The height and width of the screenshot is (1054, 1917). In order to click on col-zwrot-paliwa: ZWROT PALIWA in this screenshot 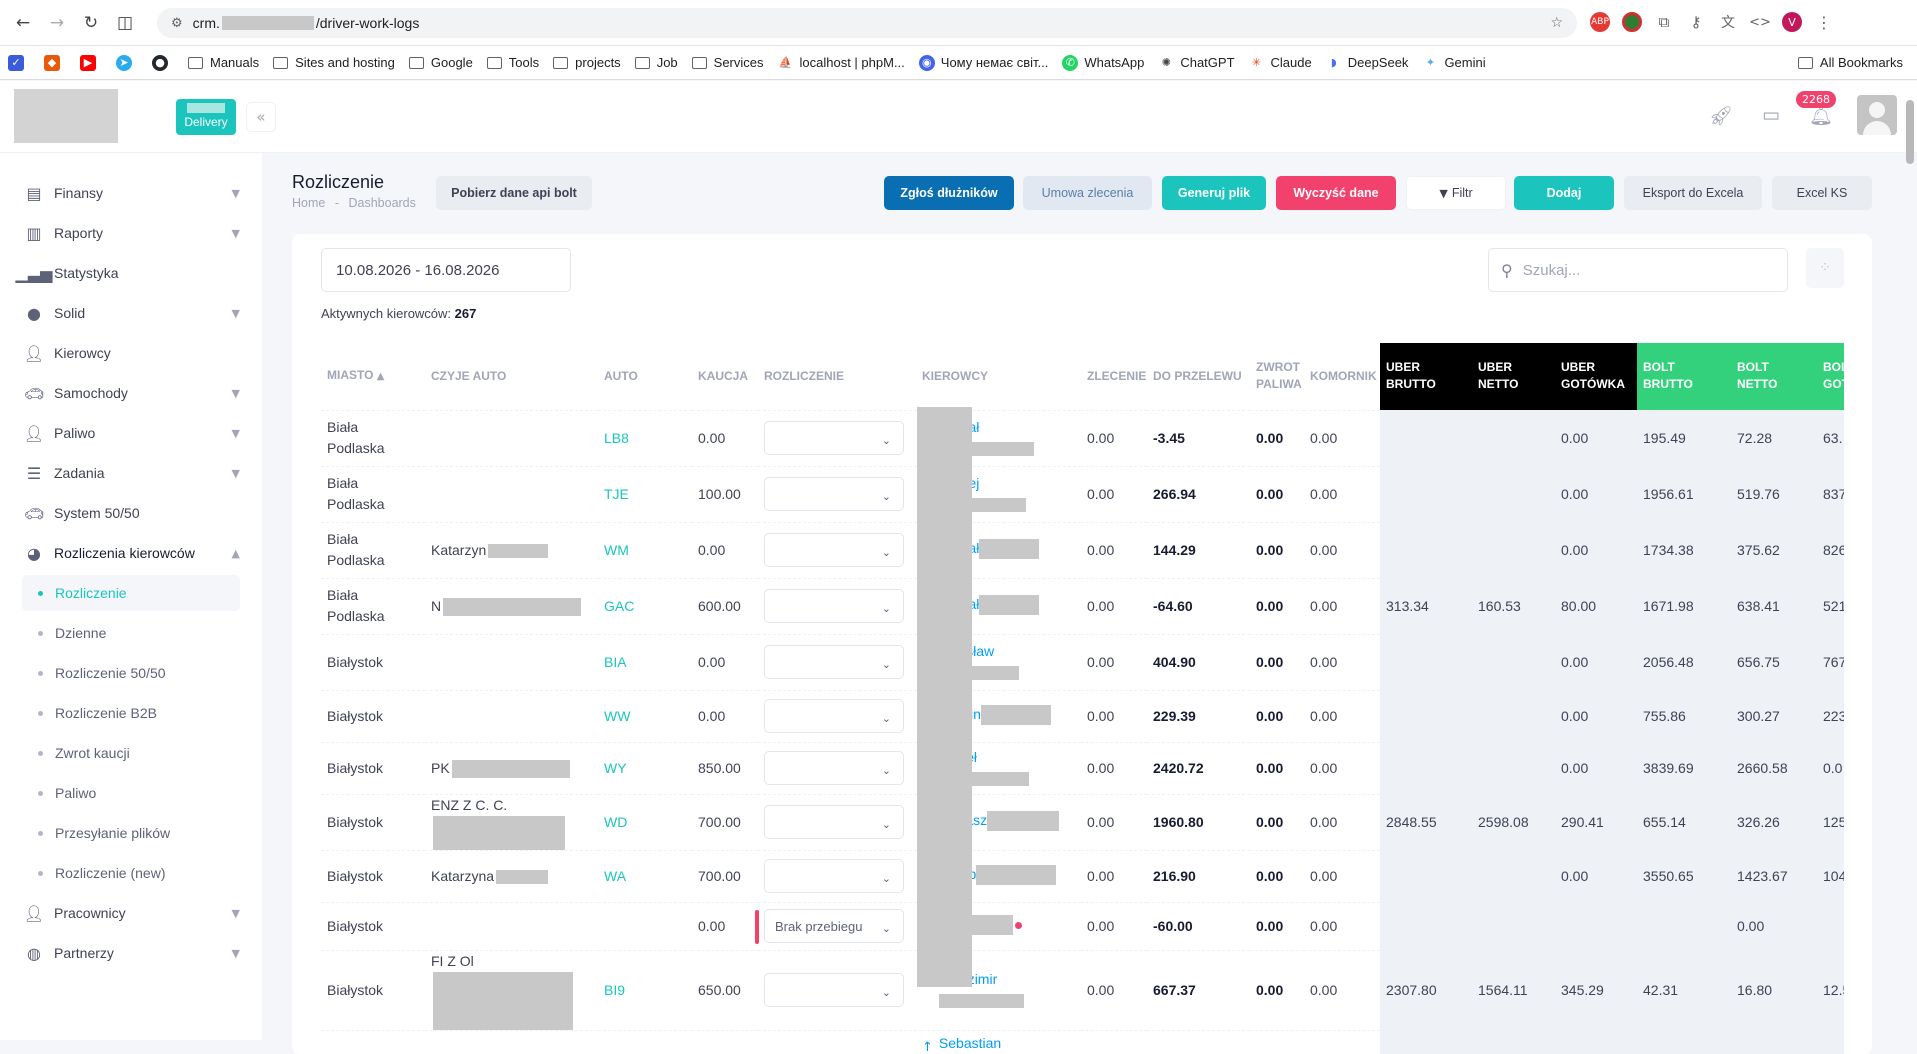, I will do `click(1277, 376)`.